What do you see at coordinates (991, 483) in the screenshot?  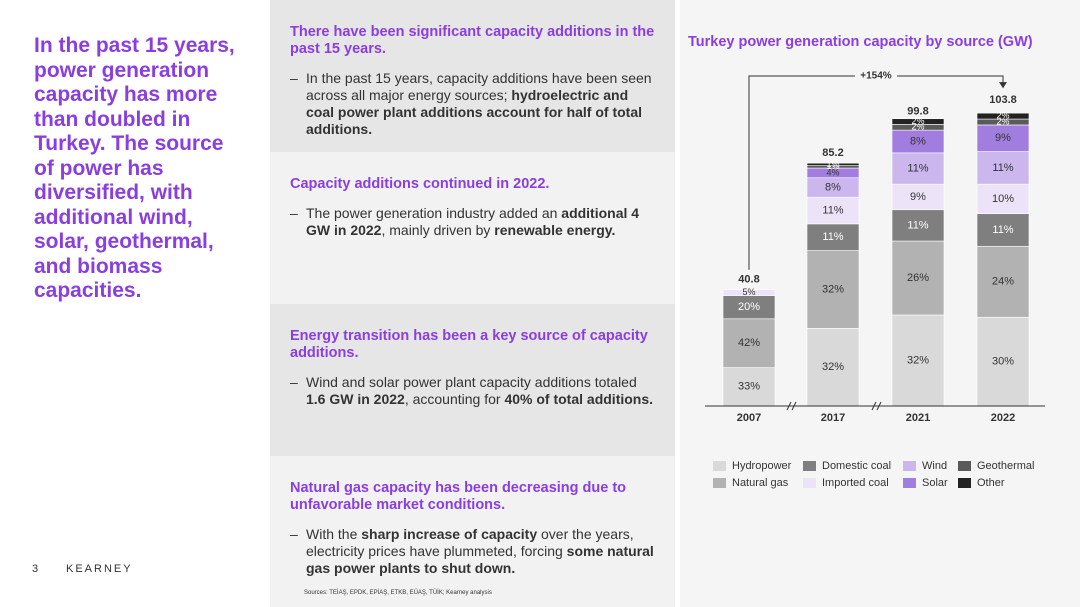 I see `legend-label: Other` at bounding box center [991, 483].